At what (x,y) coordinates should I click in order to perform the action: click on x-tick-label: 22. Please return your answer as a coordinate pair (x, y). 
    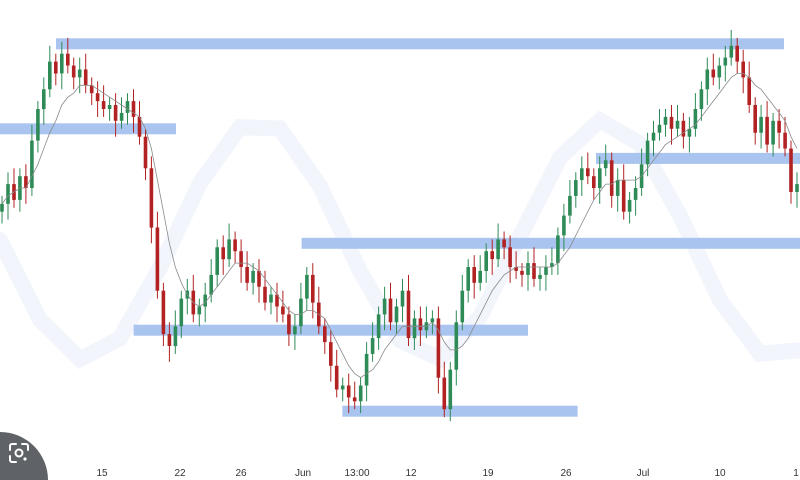
    Looking at the image, I should click on (180, 473).